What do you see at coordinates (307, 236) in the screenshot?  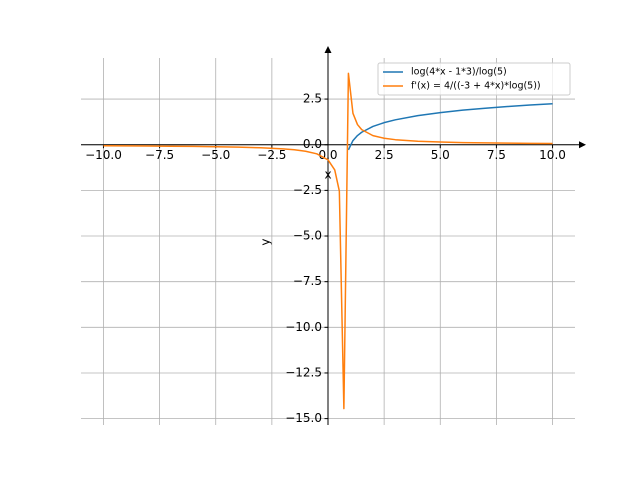 I see `y-tick-label: −5.0` at bounding box center [307, 236].